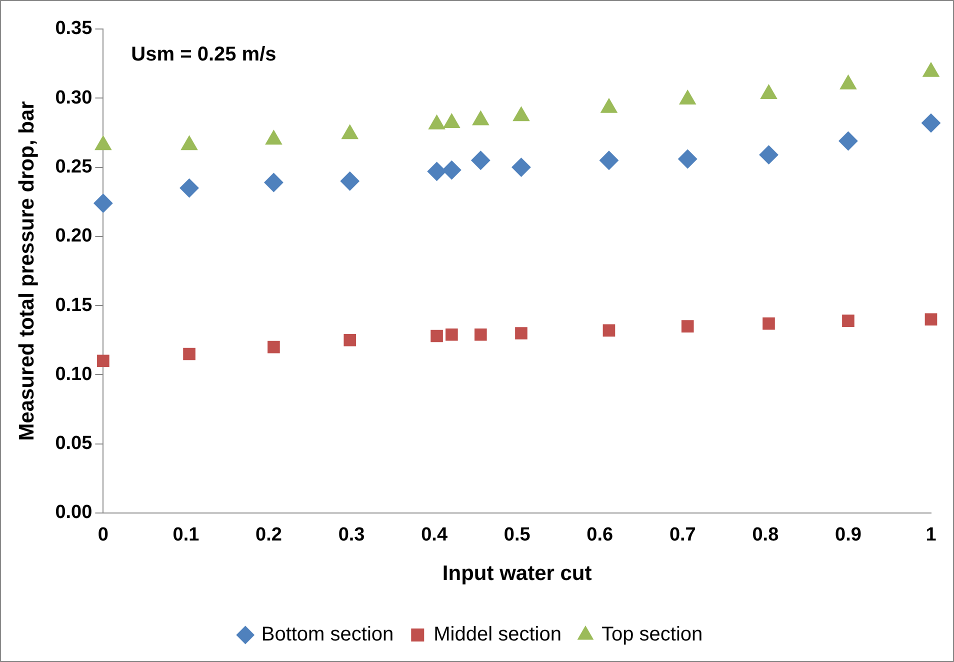  What do you see at coordinates (74, 443) in the screenshot?
I see `y-tick-label: 0.05` at bounding box center [74, 443].